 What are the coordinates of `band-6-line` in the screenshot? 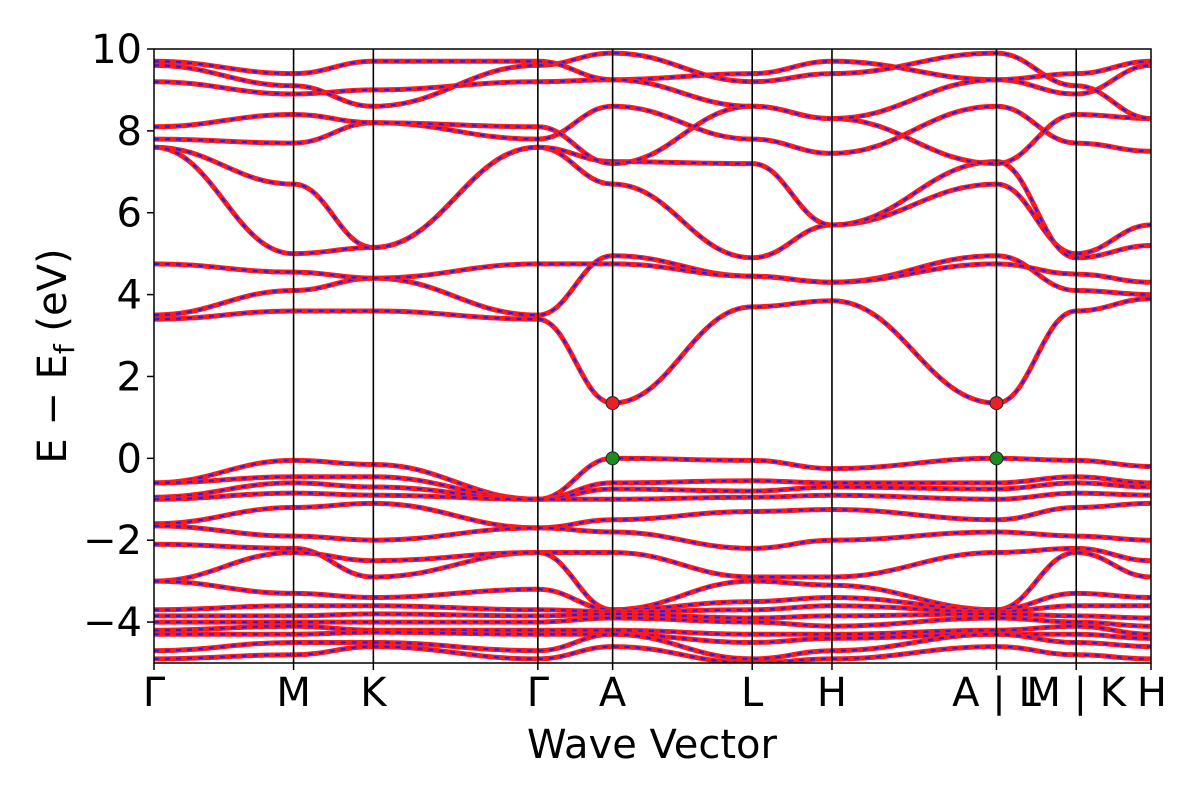 It's located at (652, 135).